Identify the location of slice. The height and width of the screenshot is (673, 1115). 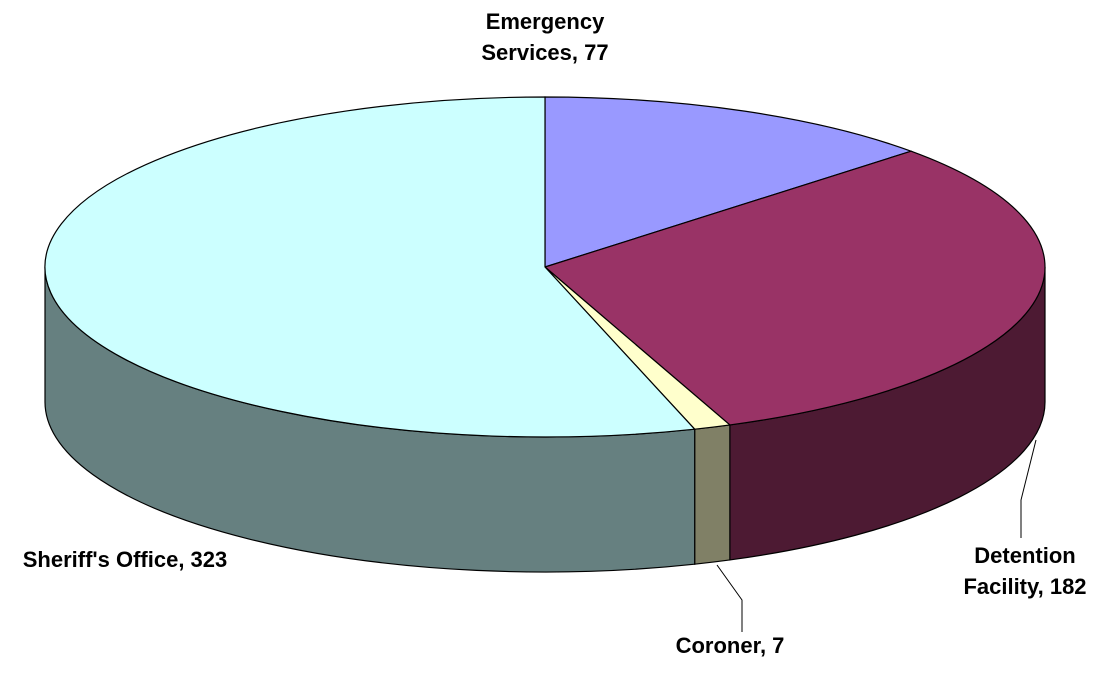
(728, 182).